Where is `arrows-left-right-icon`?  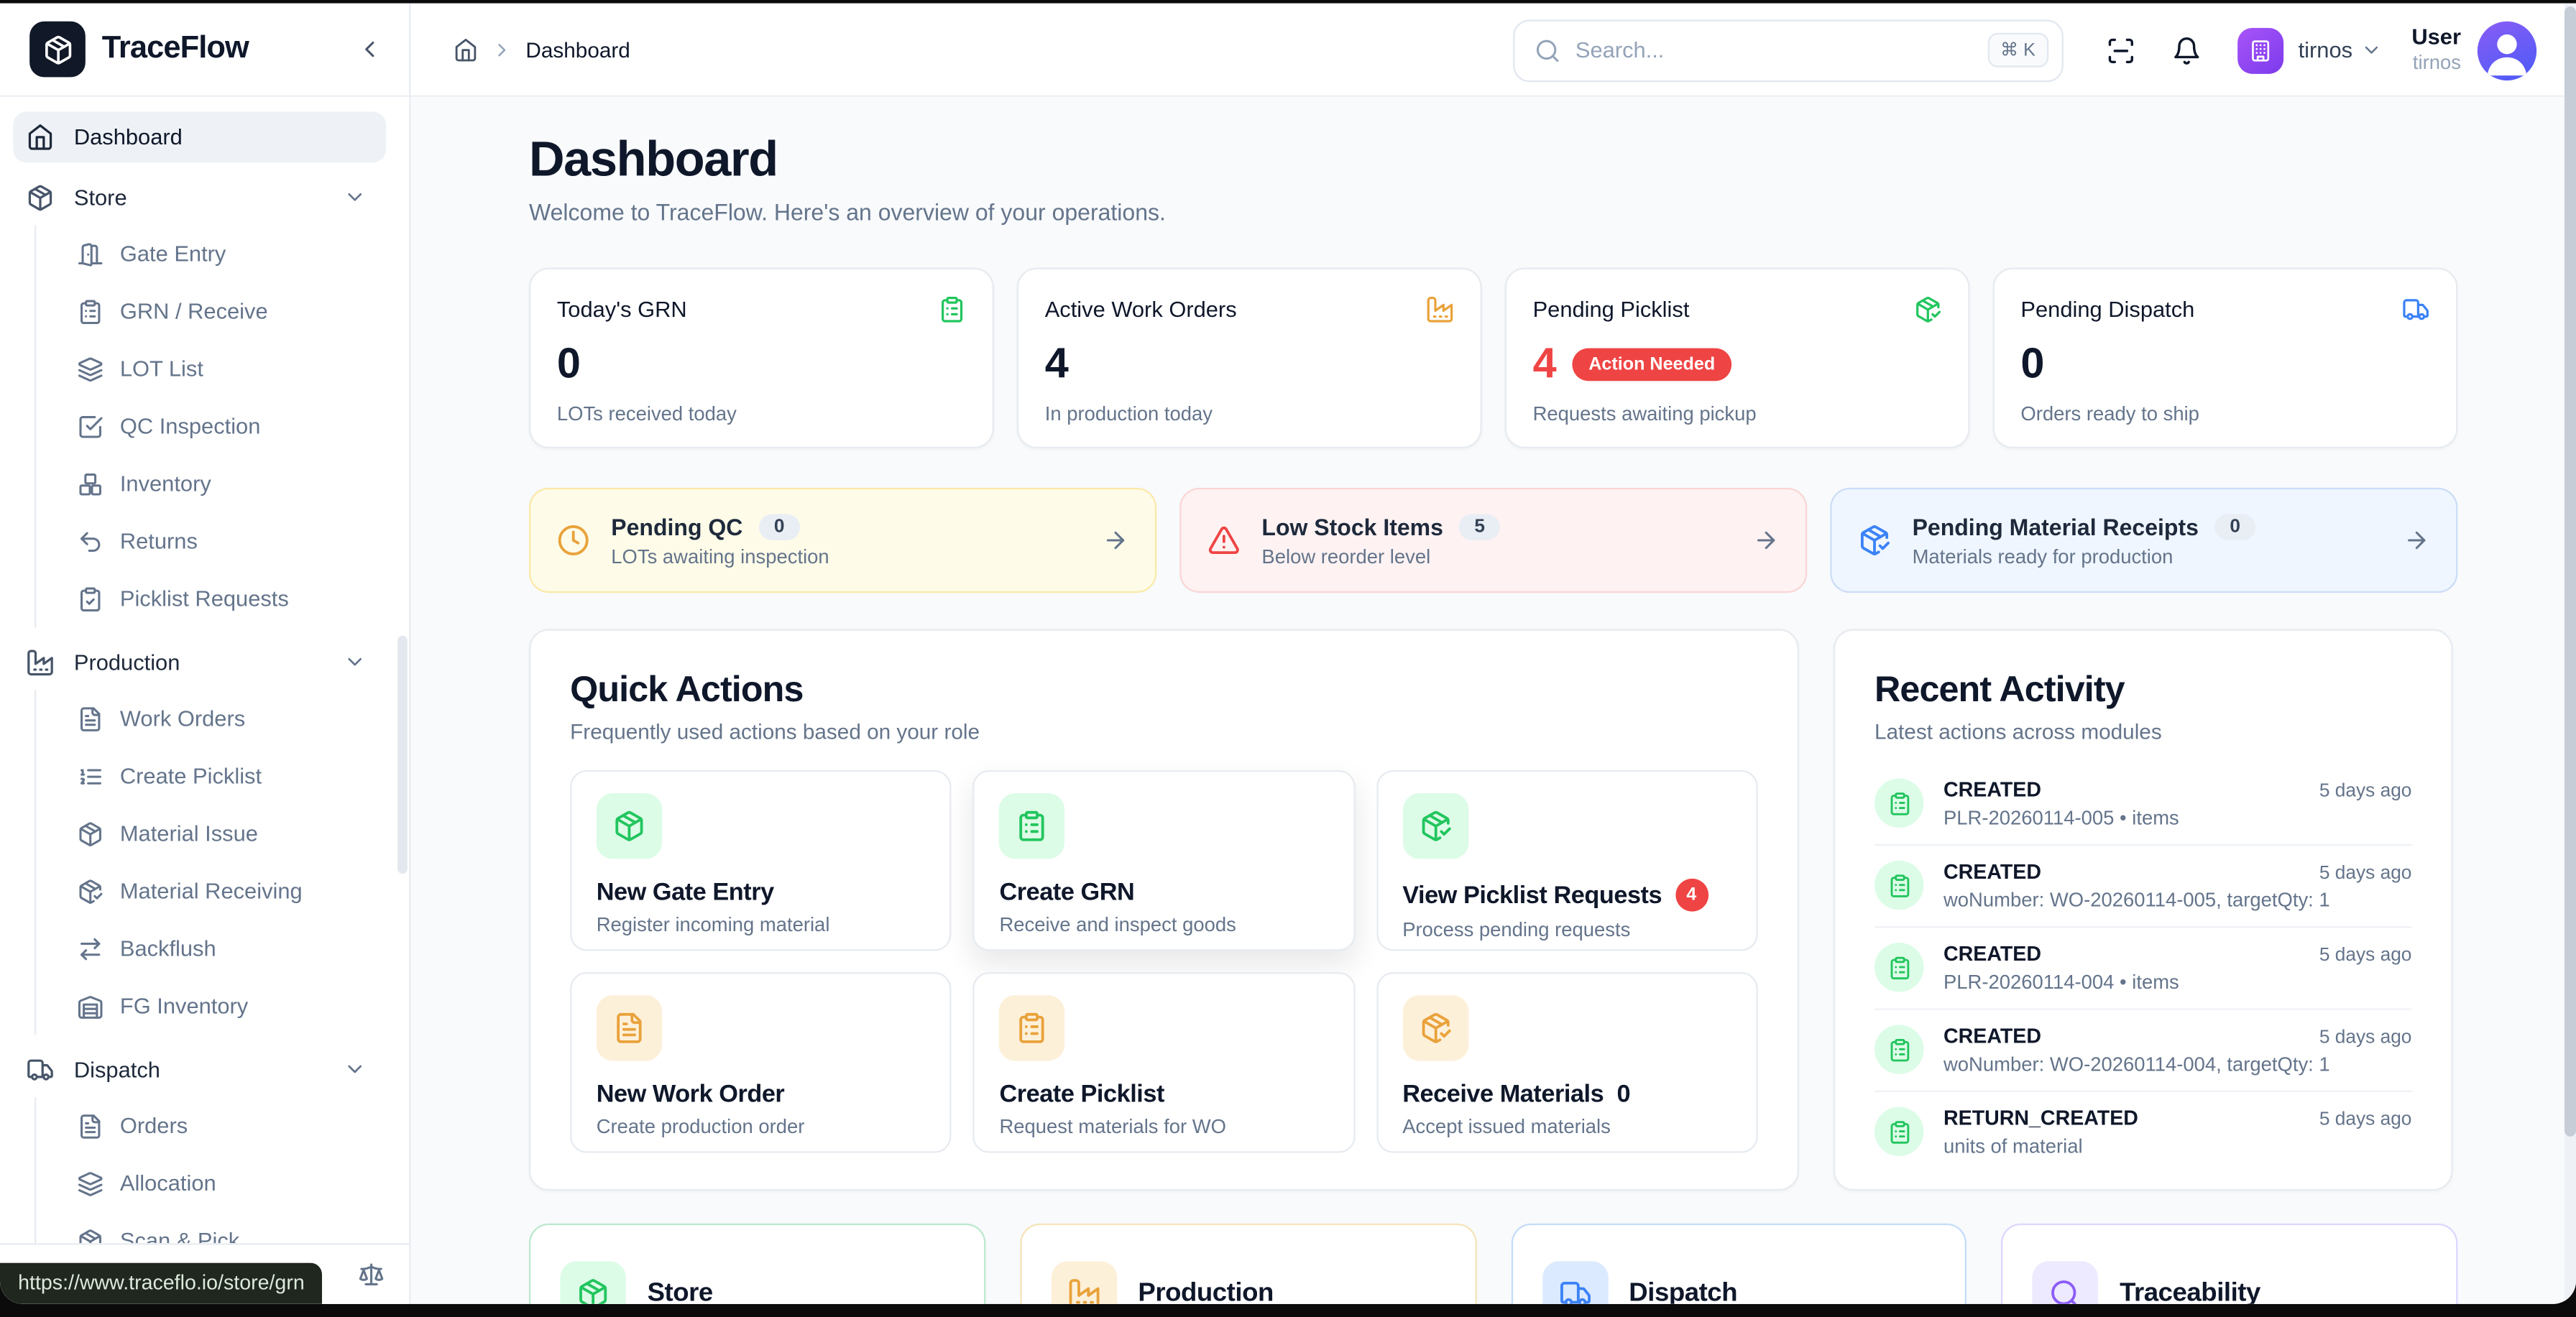
arrows-left-right-icon is located at coordinates (90, 948).